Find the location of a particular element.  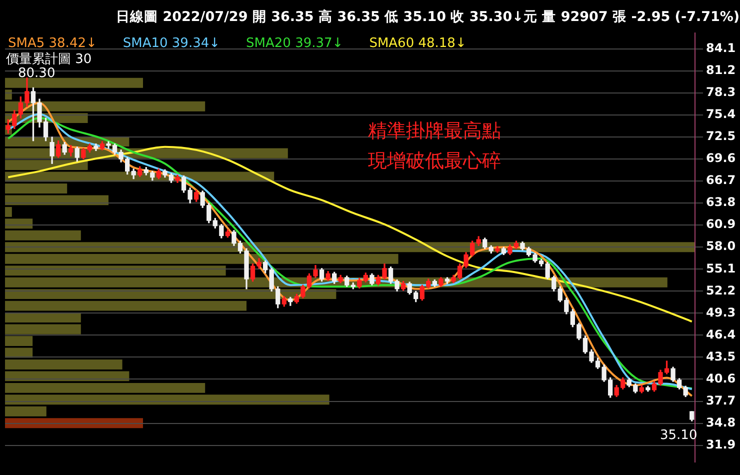

y-tick-label: 75.4 is located at coordinates (721, 114).